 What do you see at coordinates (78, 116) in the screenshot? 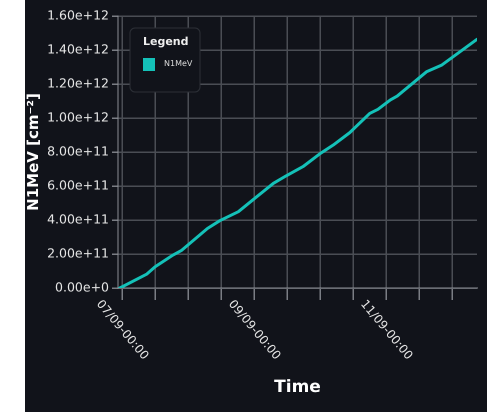
I see `y-tick-label: 1.00e+12` at bounding box center [78, 116].